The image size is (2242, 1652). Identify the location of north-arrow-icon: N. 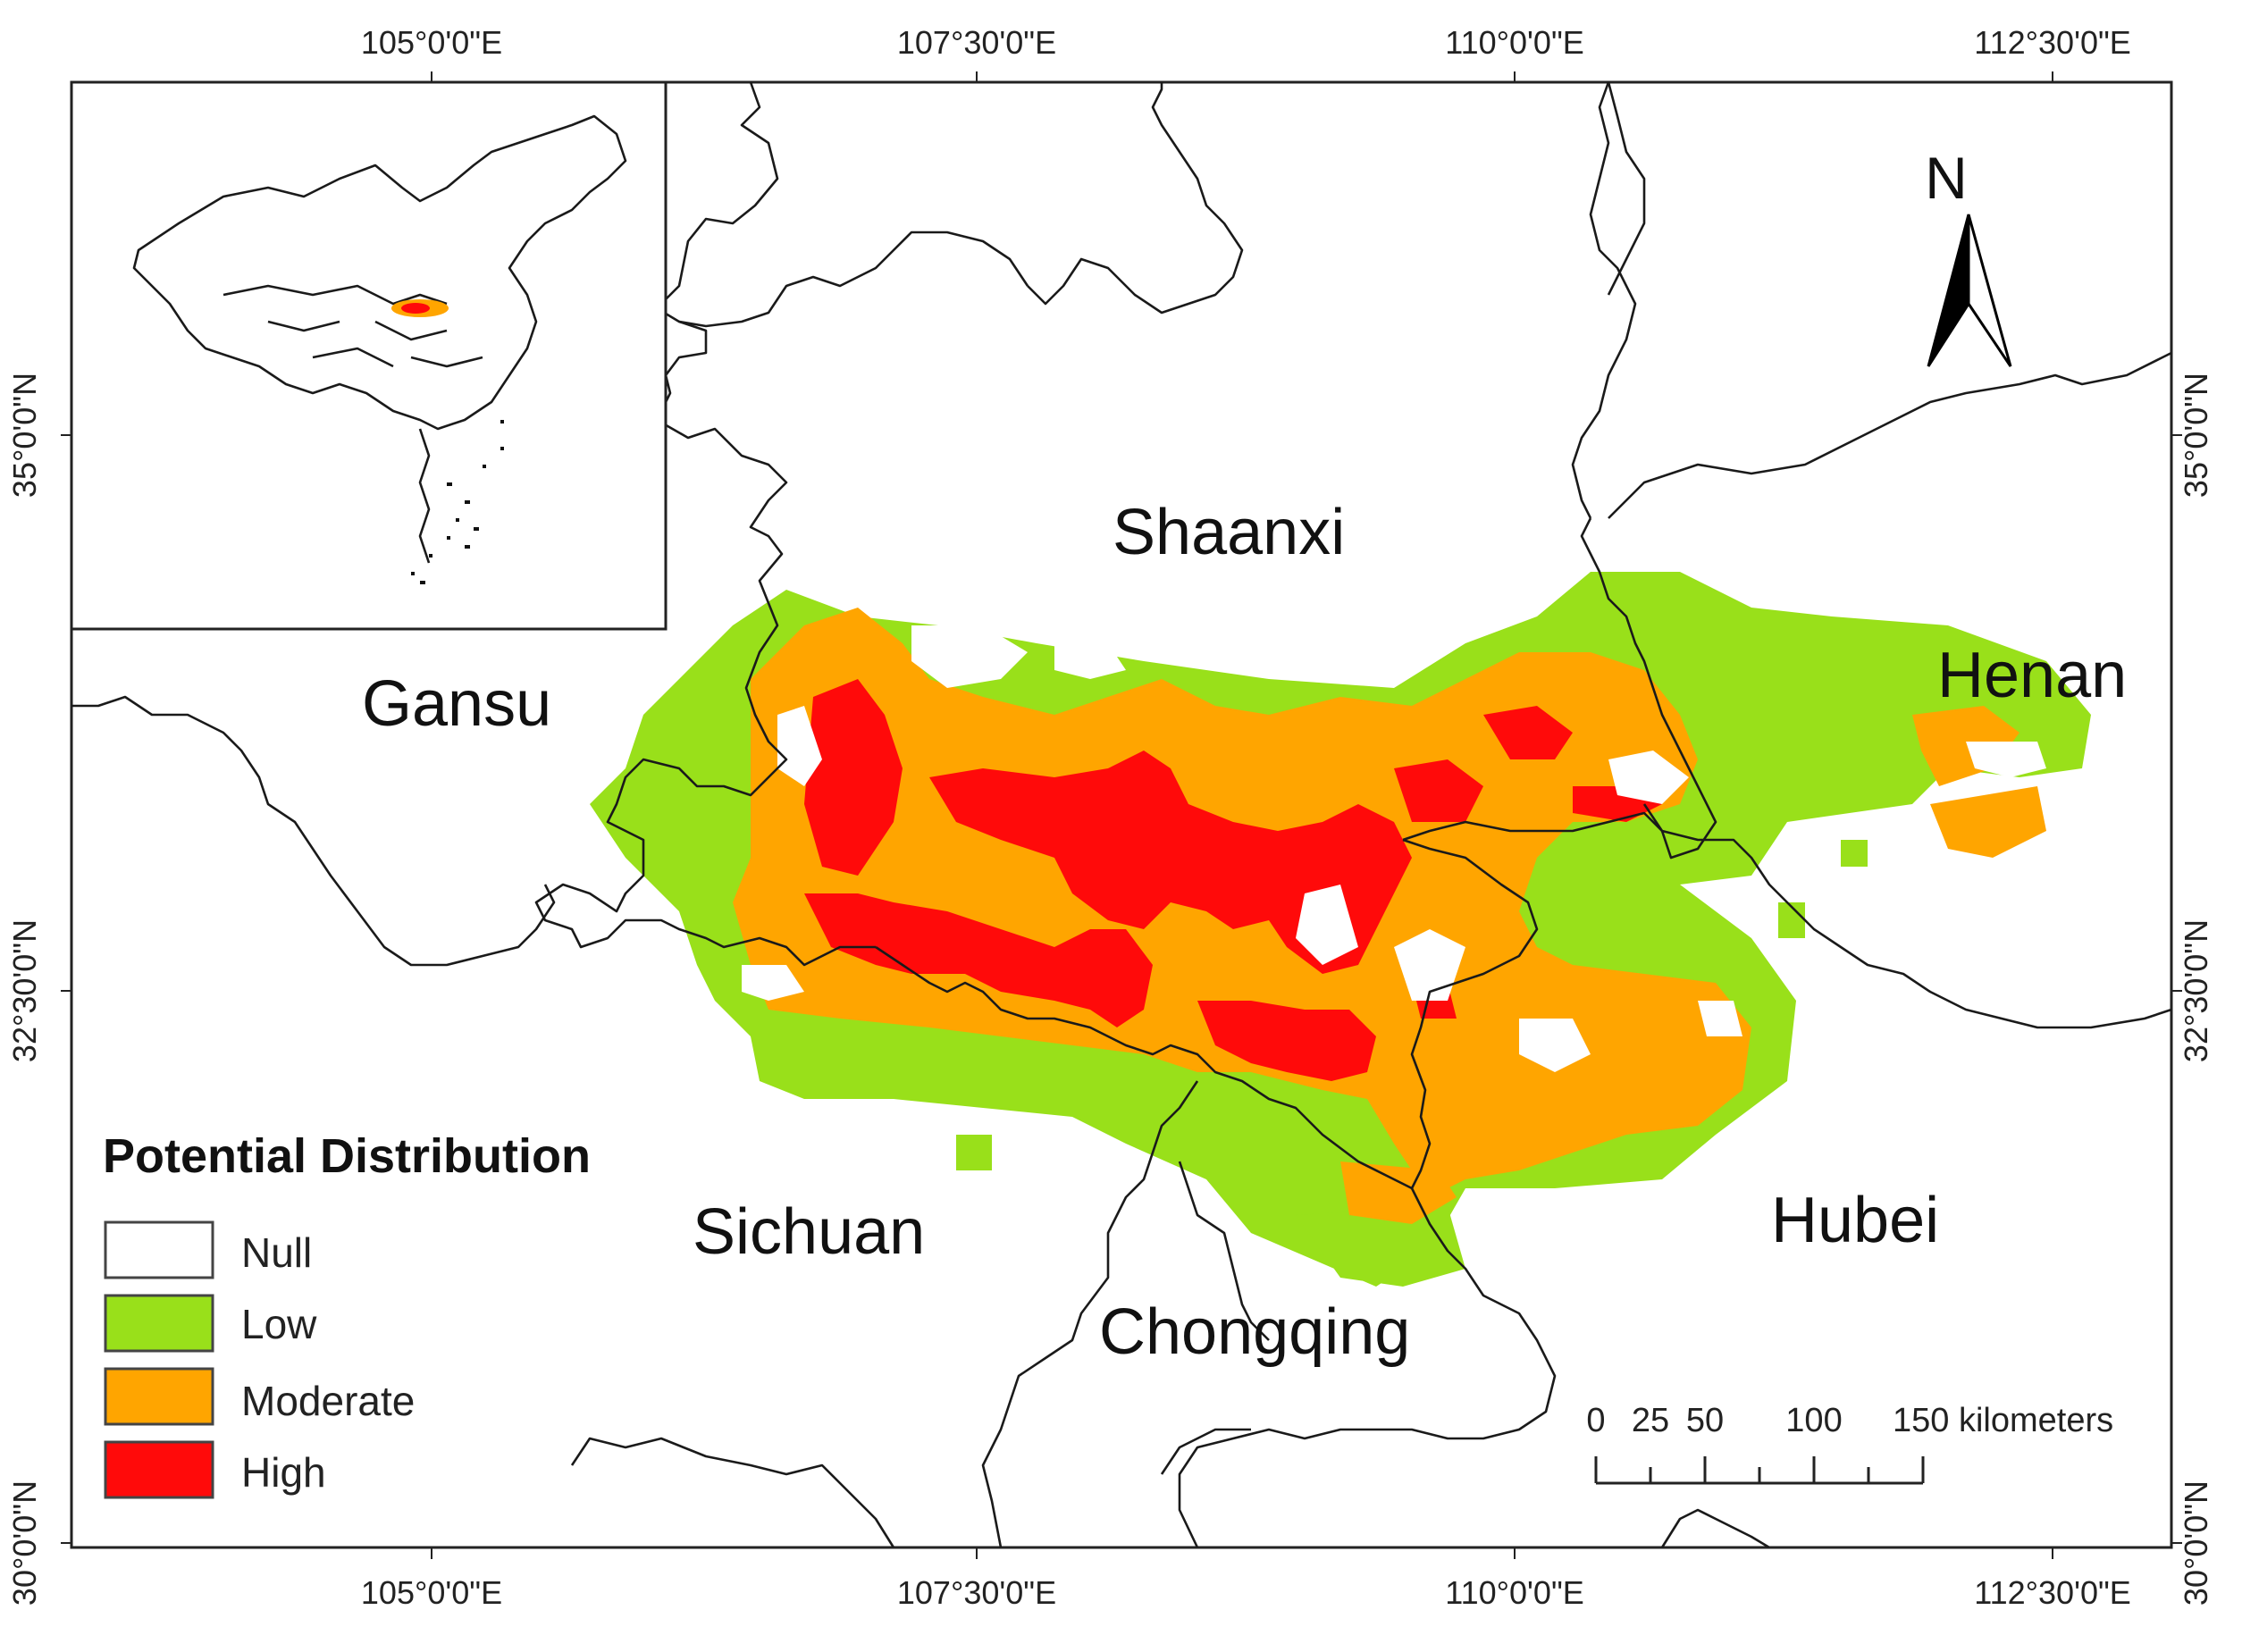
(1968, 256).